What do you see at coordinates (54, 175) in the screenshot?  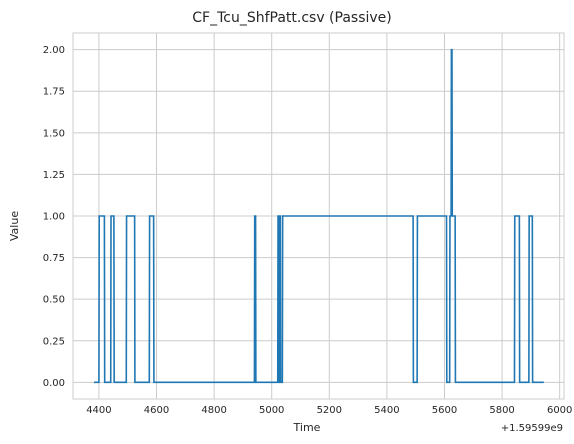 I see `y-tick-label: 1.25` at bounding box center [54, 175].